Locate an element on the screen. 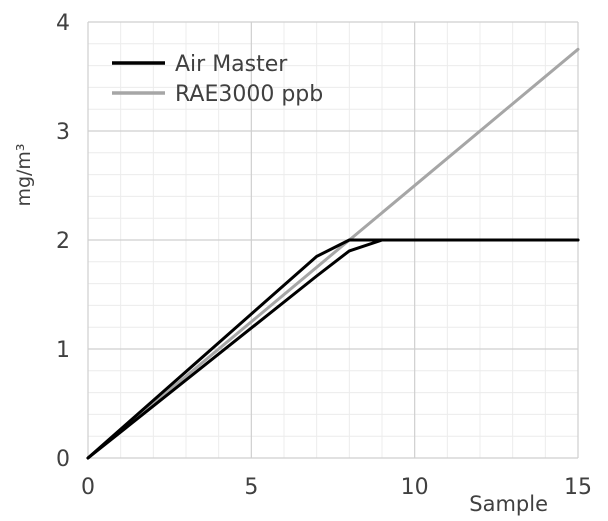 This screenshot has height=521, width=608. y-tick-label: 1 is located at coordinates (63, 350).